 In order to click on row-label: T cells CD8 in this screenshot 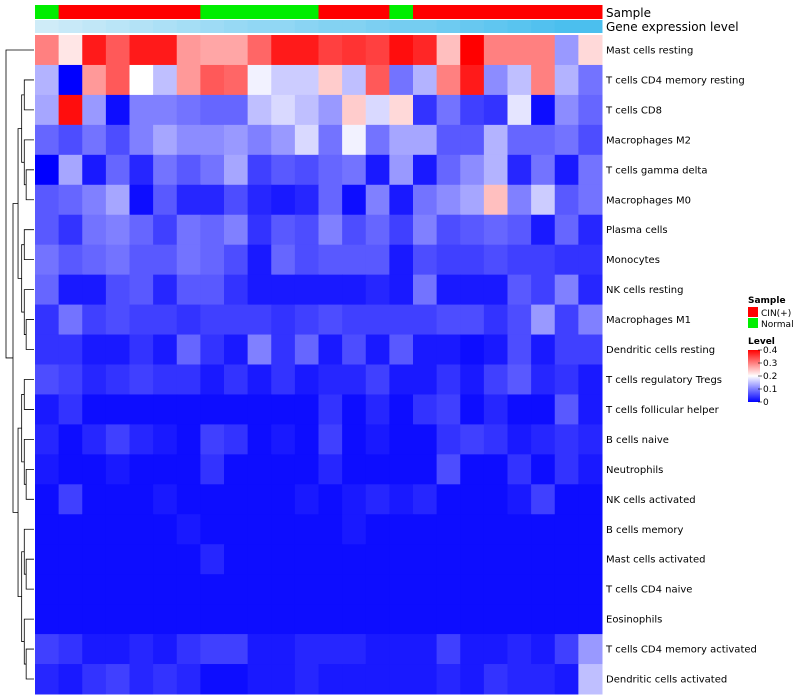, I will do `click(633, 110)`.